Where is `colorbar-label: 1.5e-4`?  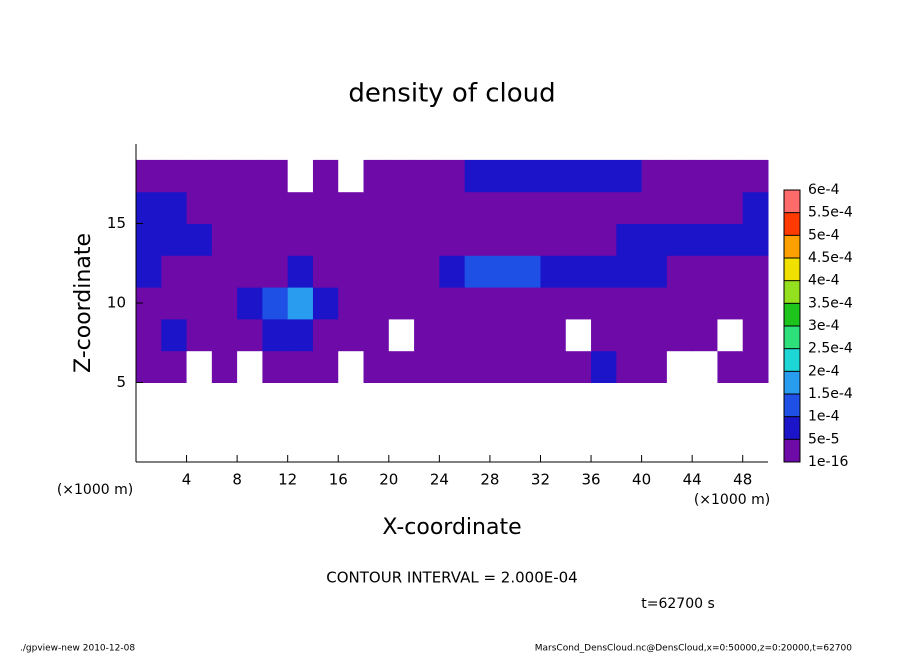 colorbar-label: 1.5e-4 is located at coordinates (830, 394).